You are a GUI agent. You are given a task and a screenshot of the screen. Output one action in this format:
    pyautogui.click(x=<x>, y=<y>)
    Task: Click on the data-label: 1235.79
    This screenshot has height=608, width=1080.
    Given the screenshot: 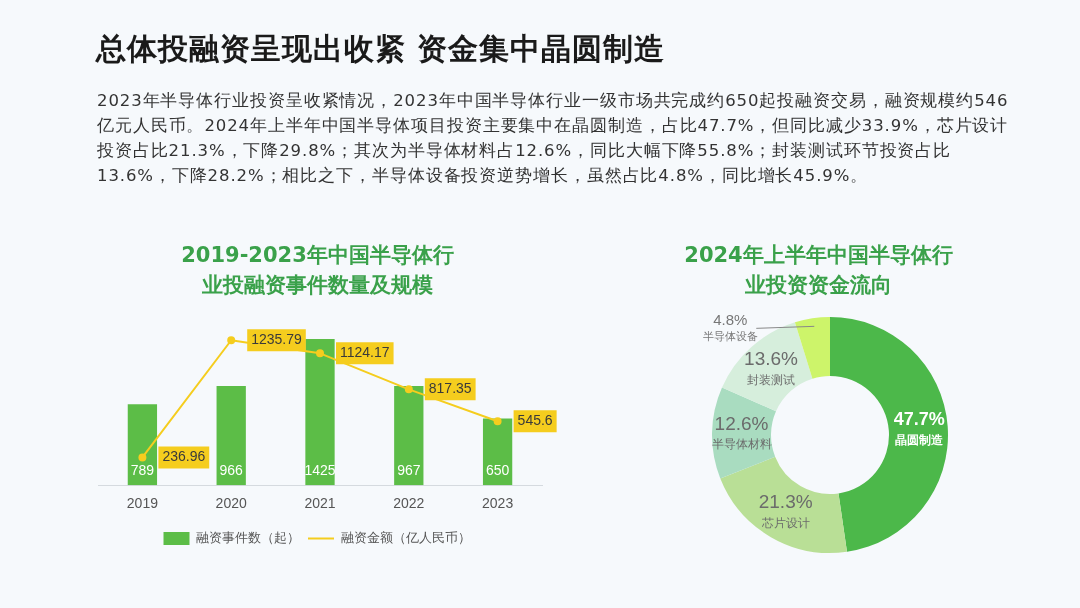 What is the action you would take?
    pyautogui.click(x=277, y=339)
    